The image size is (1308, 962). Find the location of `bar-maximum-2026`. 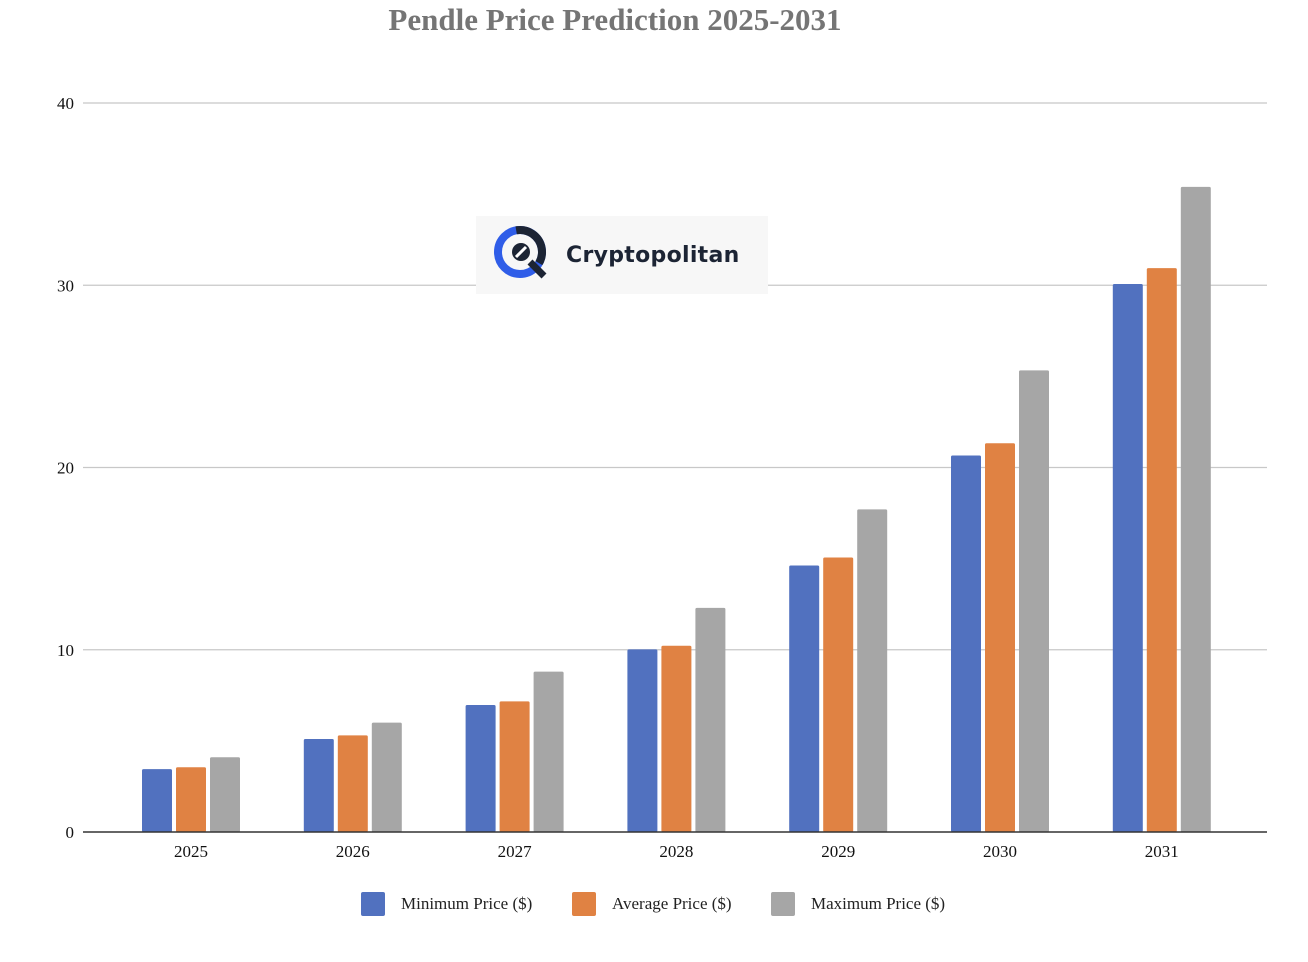

bar-maximum-2026 is located at coordinates (386, 777).